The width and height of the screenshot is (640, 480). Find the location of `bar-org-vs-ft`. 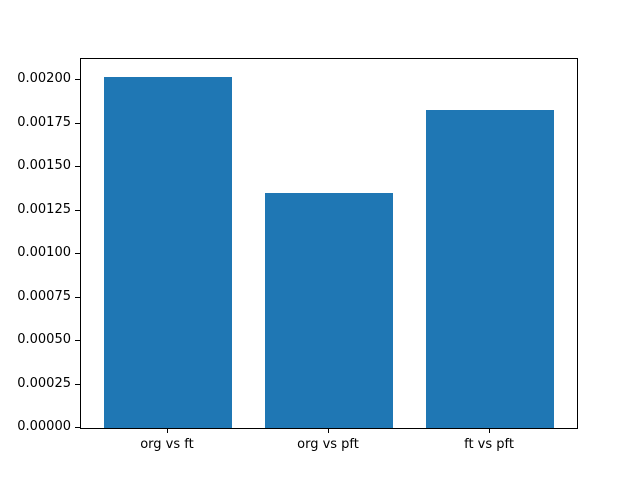

bar-org-vs-ft is located at coordinates (168, 252).